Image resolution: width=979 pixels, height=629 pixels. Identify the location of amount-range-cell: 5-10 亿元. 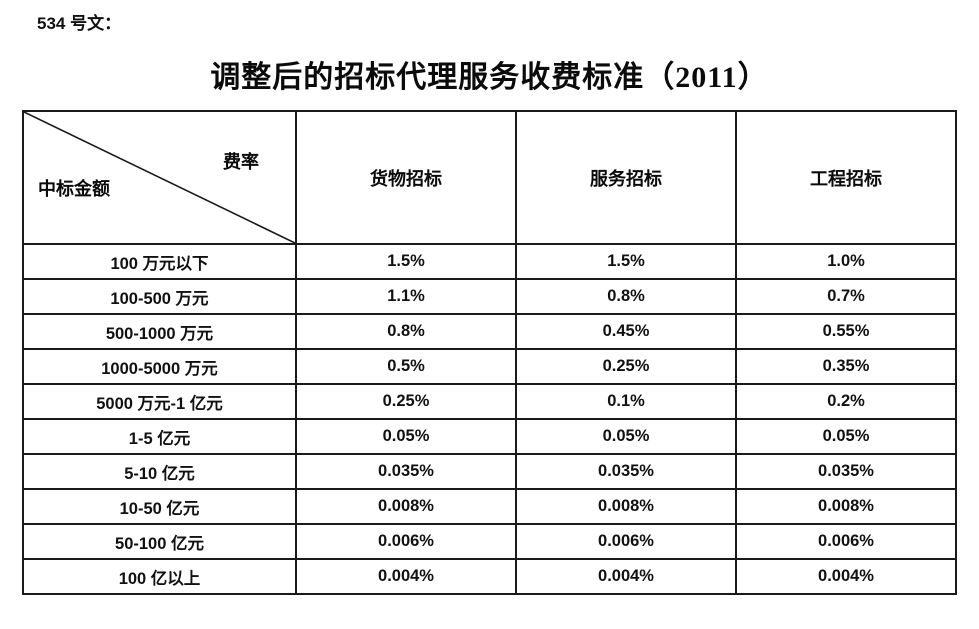
(159, 471).